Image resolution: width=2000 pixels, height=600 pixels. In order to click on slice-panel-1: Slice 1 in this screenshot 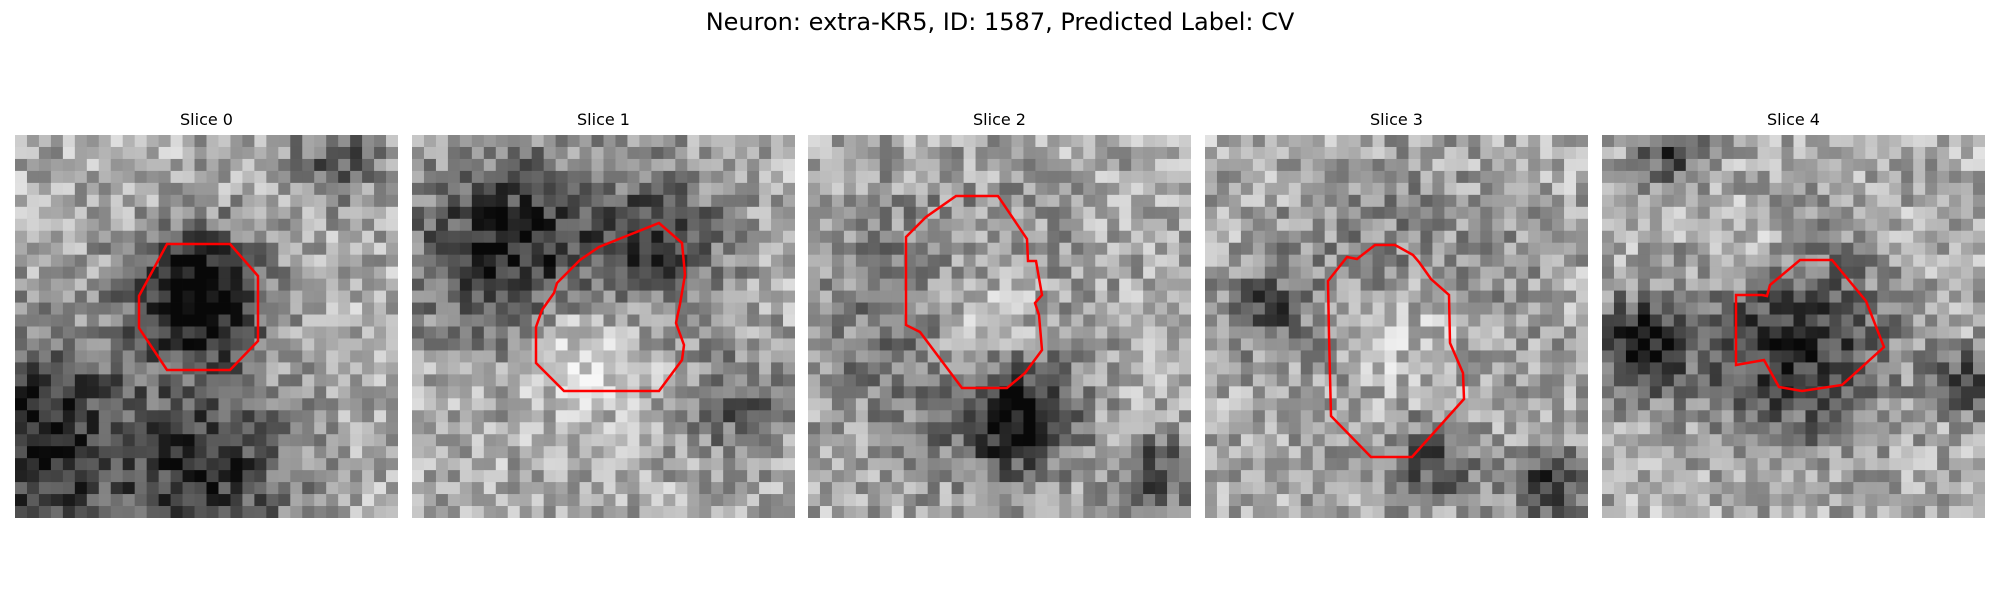, I will do `click(603, 315)`.